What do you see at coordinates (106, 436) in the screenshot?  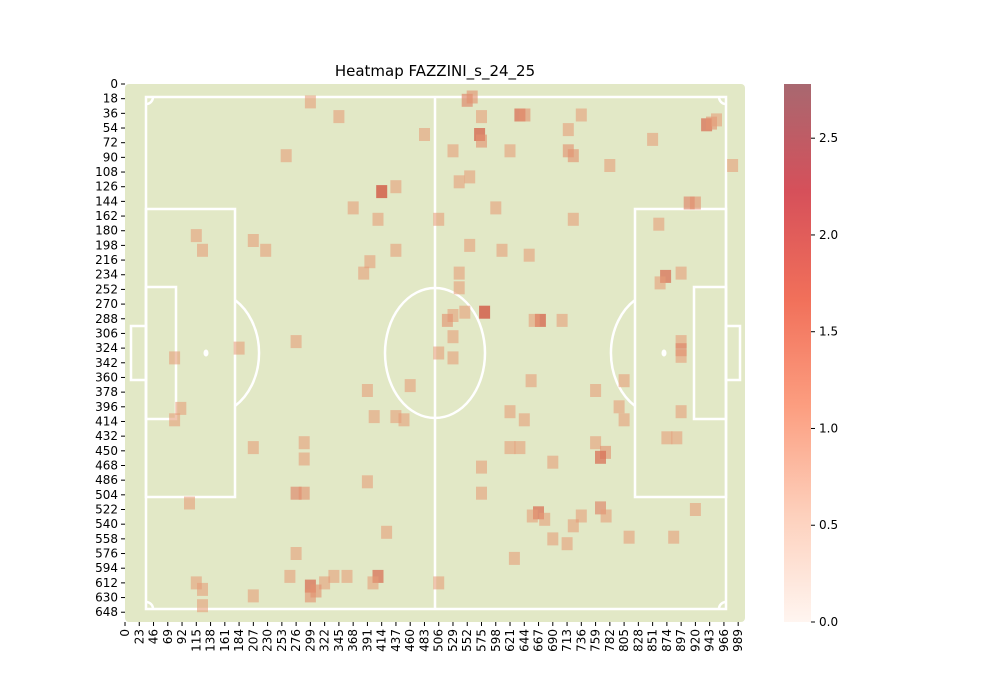 I see `y-tick-label: 432` at bounding box center [106, 436].